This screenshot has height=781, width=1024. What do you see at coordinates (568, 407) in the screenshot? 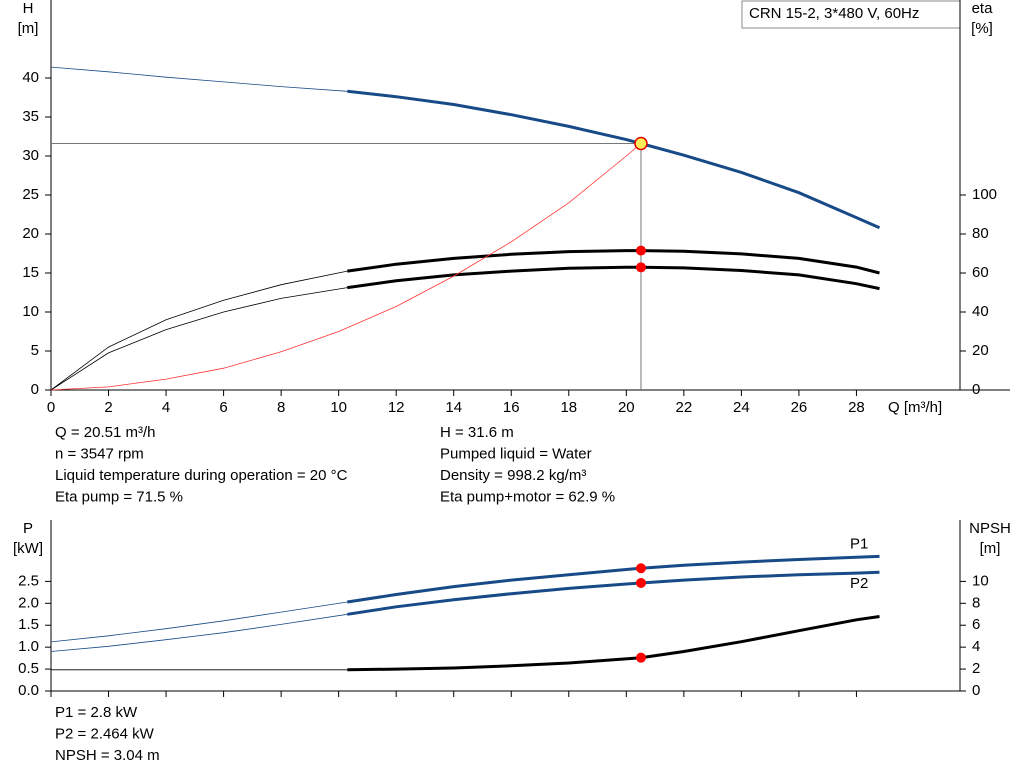
I see `x-tick-label: 18` at bounding box center [568, 407].